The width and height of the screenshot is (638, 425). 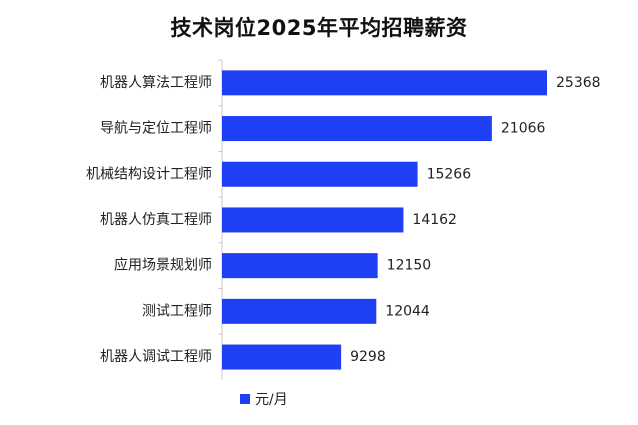 What do you see at coordinates (271, 400) in the screenshot?
I see `legend-label: 元/月` at bounding box center [271, 400].